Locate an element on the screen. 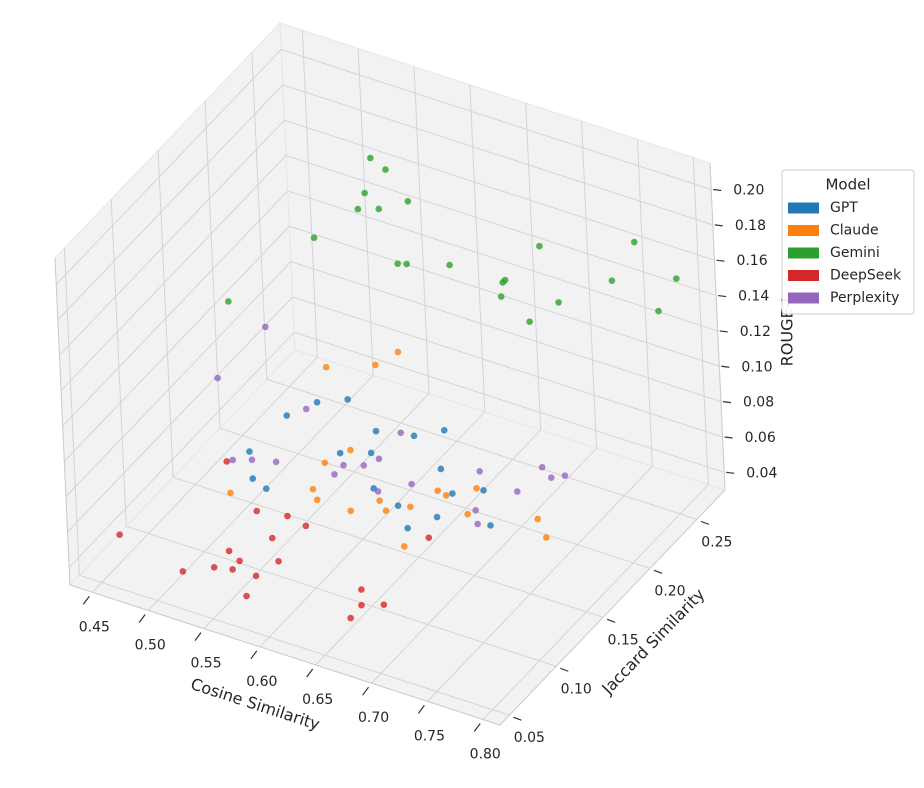 The width and height of the screenshot is (924, 788). x-tick-label: 0.65 is located at coordinates (317, 700).